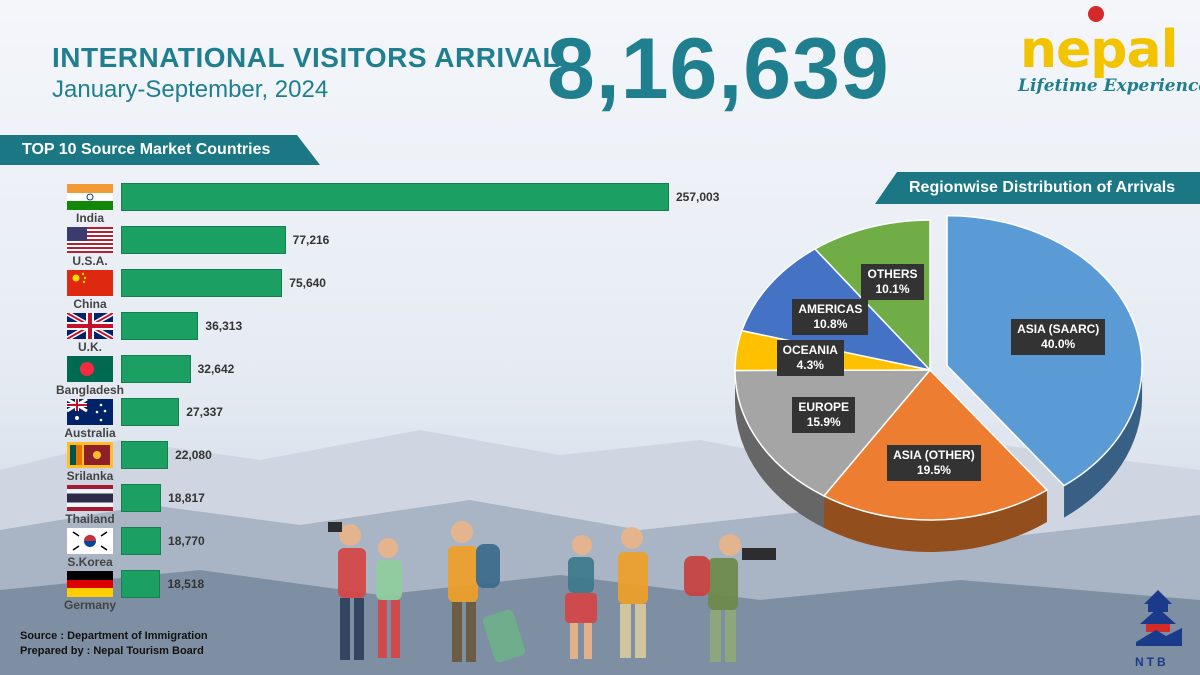 Image resolution: width=1200 pixels, height=675 pixels. Describe the element at coordinates (186, 584) in the screenshot. I see `bar-value-label: 18,518` at that location.